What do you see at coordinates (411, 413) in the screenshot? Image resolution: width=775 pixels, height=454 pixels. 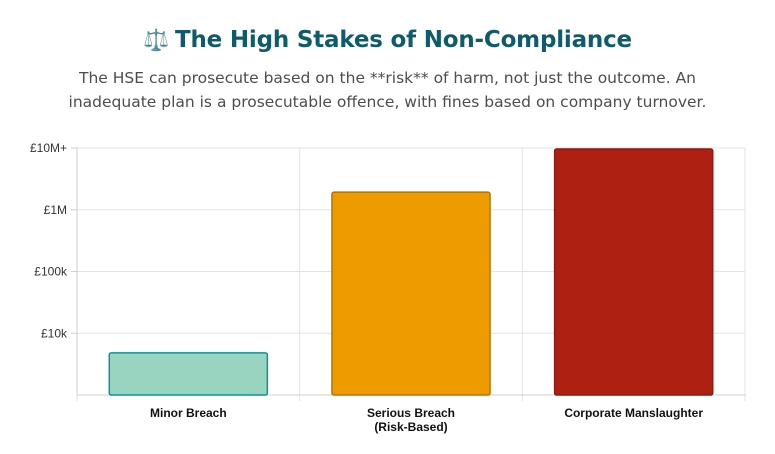 I see `x-category-label-line: Serious Breach` at bounding box center [411, 413].